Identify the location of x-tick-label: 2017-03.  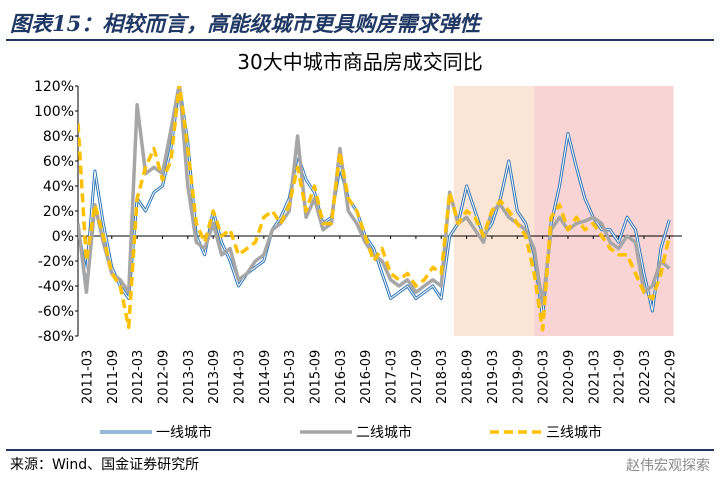
(392, 377).